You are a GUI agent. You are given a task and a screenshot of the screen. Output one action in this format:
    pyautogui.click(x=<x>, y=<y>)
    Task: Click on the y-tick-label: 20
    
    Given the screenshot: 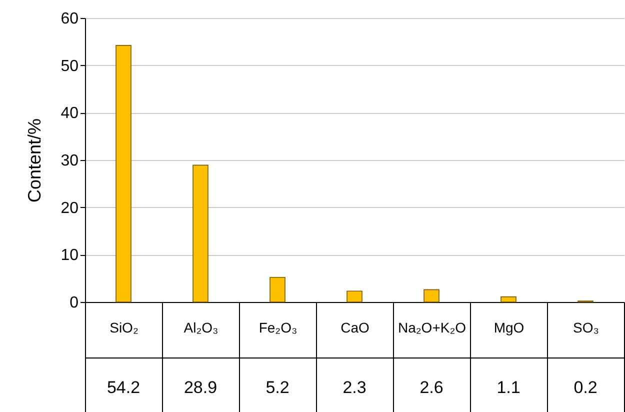 What is the action you would take?
    pyautogui.click(x=69, y=208)
    